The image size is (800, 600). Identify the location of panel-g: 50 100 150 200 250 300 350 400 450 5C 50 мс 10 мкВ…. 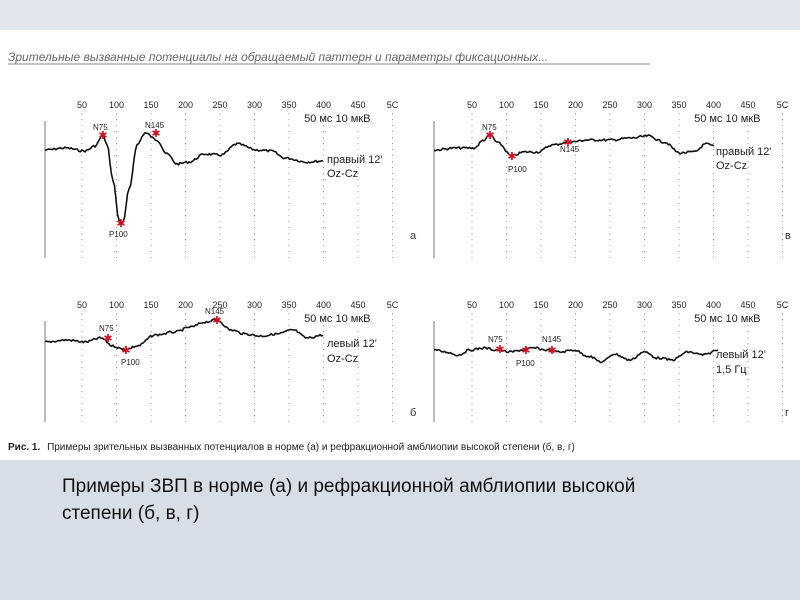
(611, 361).